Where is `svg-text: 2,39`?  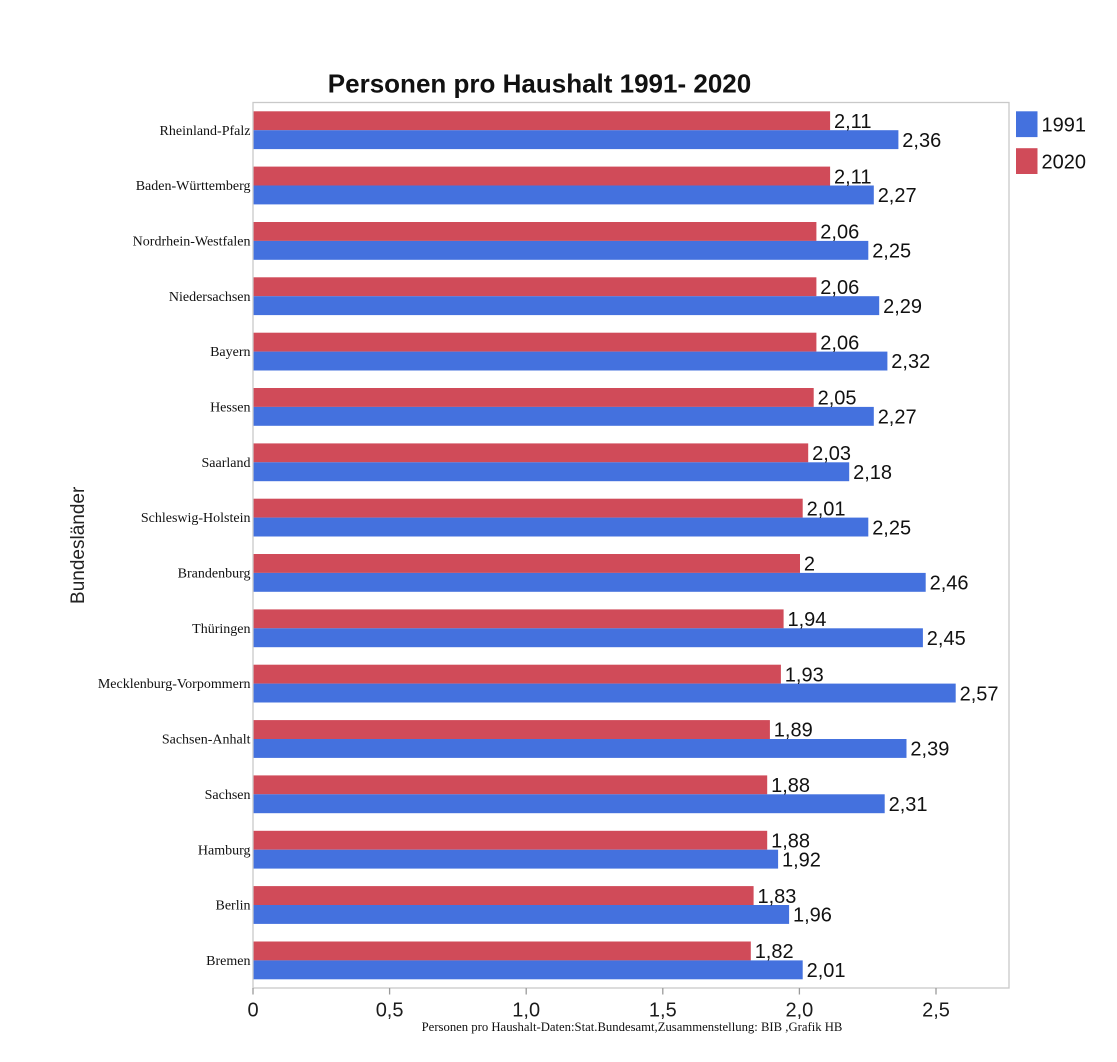
svg-text: 2,39 is located at coordinates (929, 750).